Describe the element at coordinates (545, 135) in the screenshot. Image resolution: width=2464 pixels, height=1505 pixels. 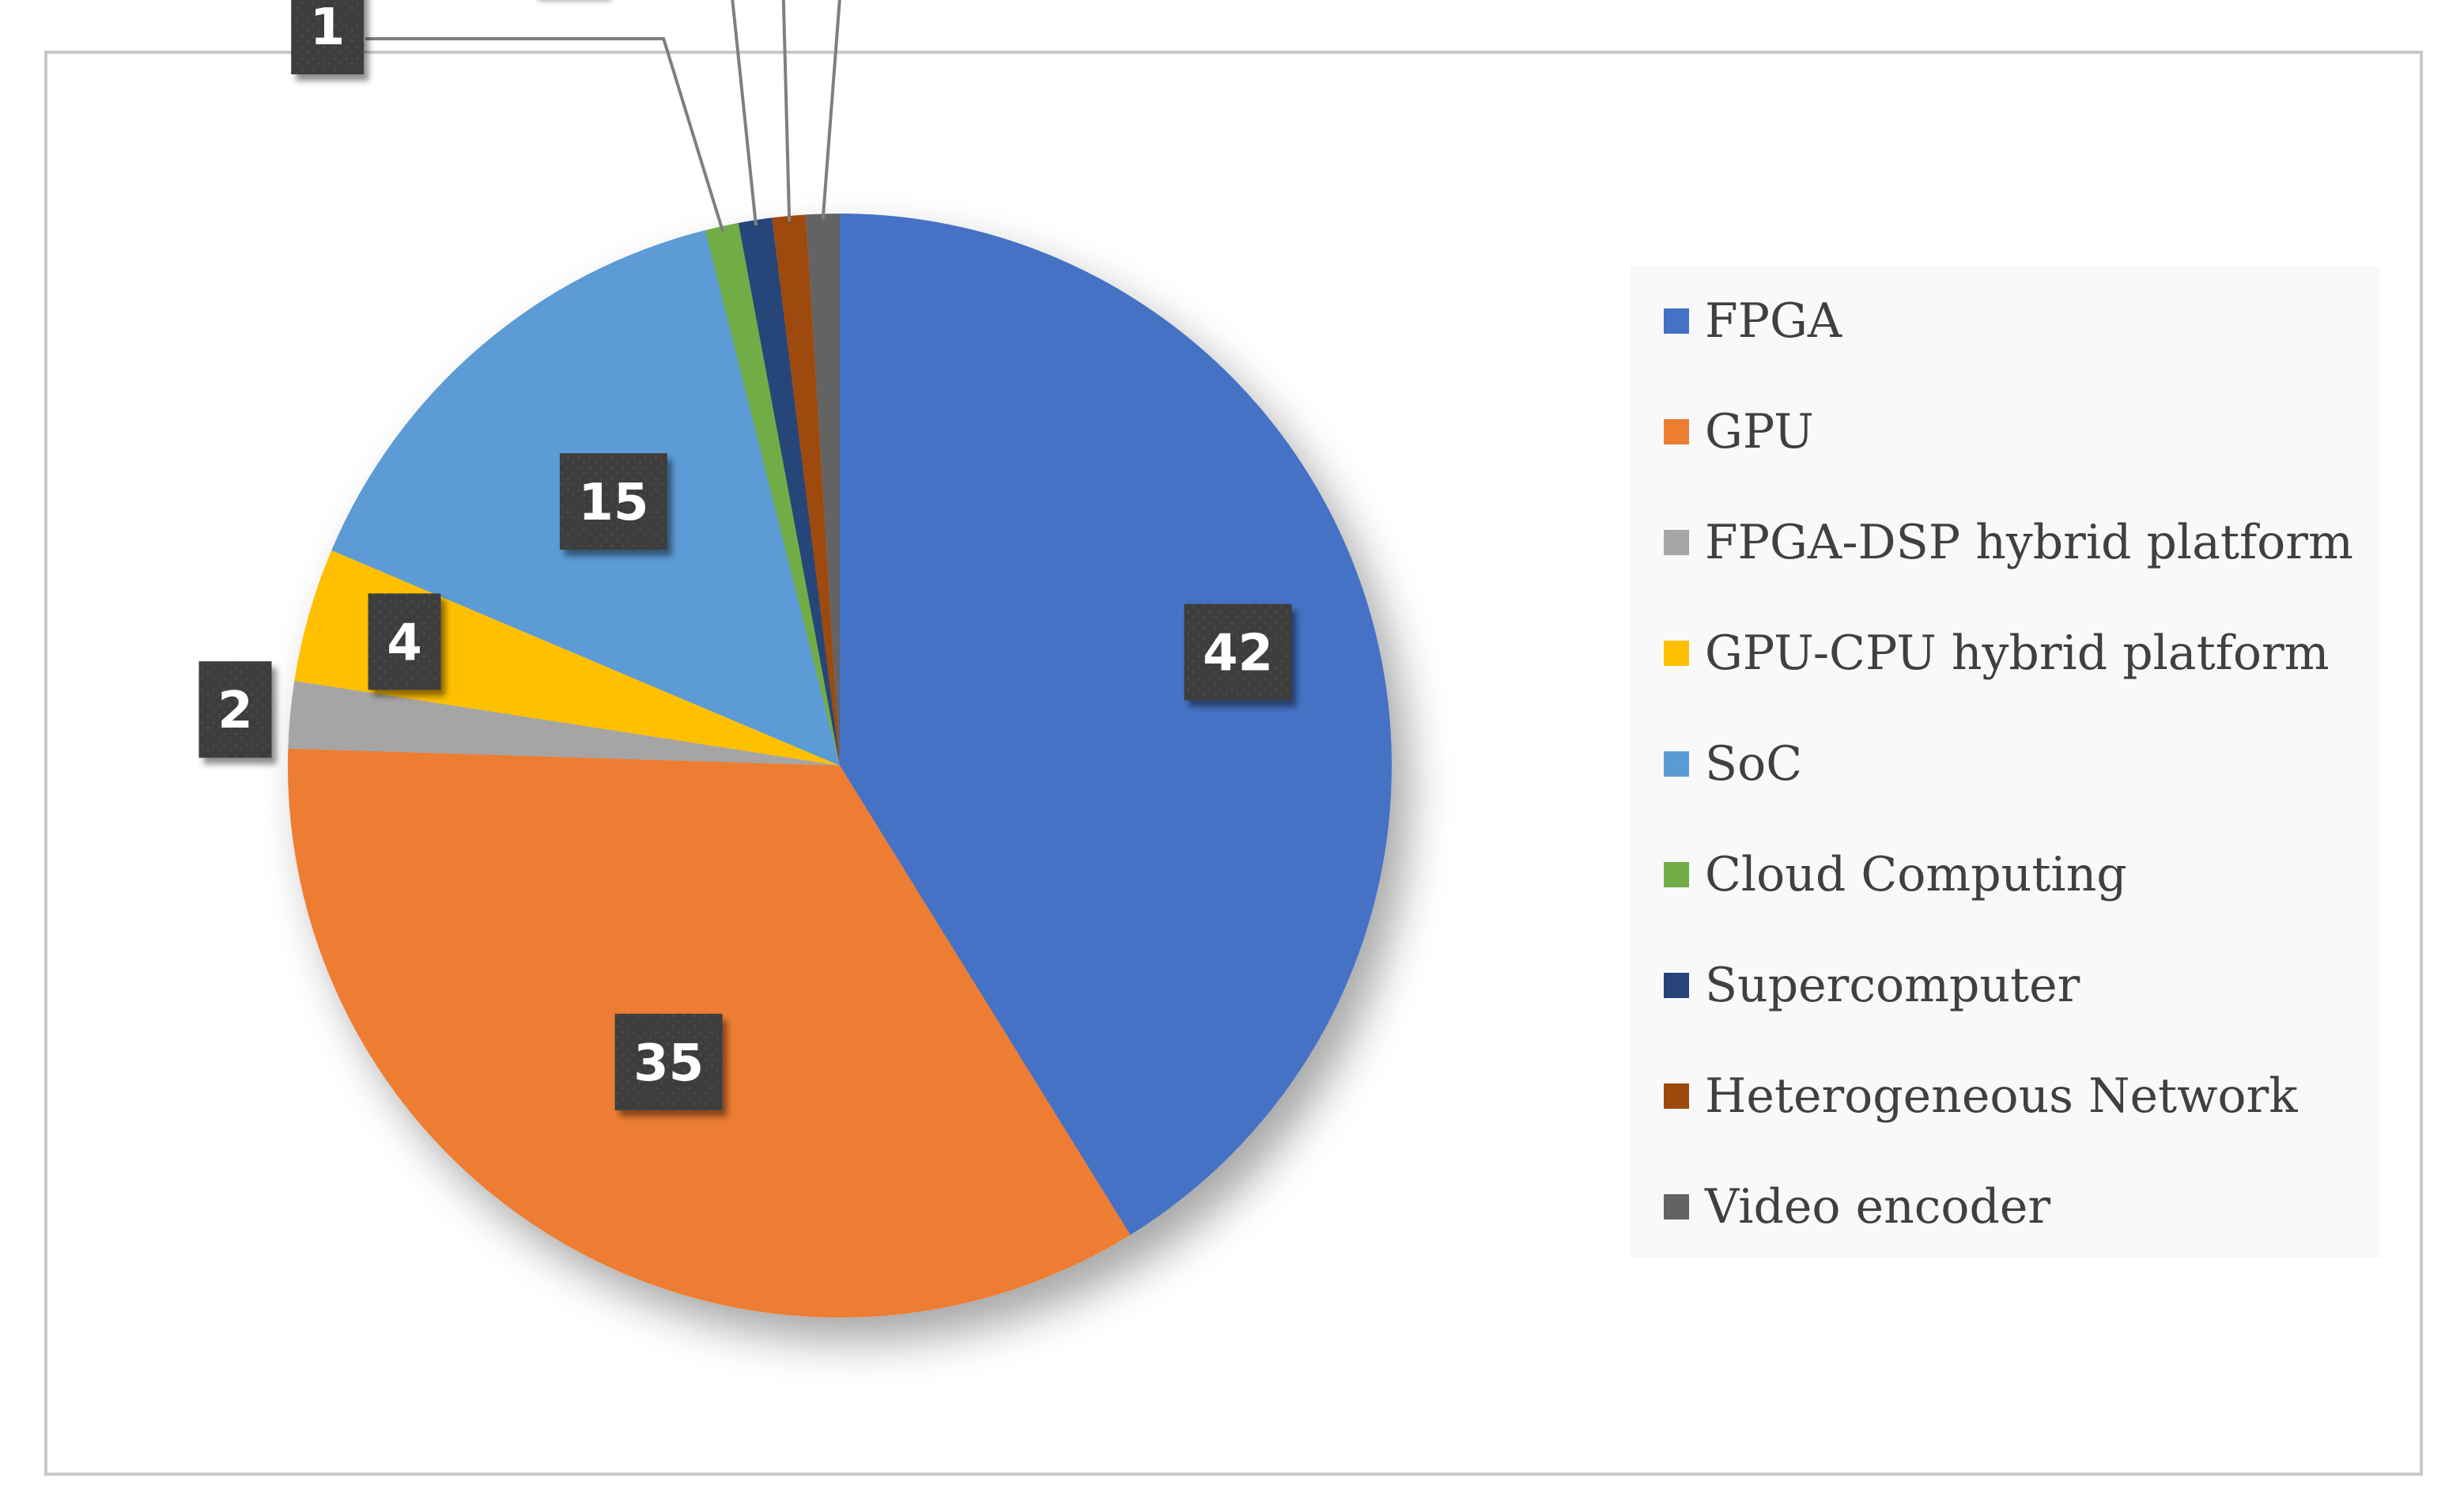
I see `leader-line-cloud-computing` at that location.